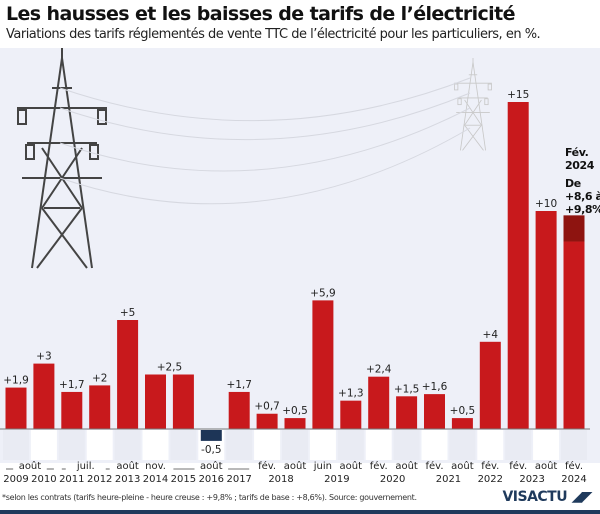 This screenshot has width=600, height=514. I want to click on year-label: 2023, so click(531, 479).